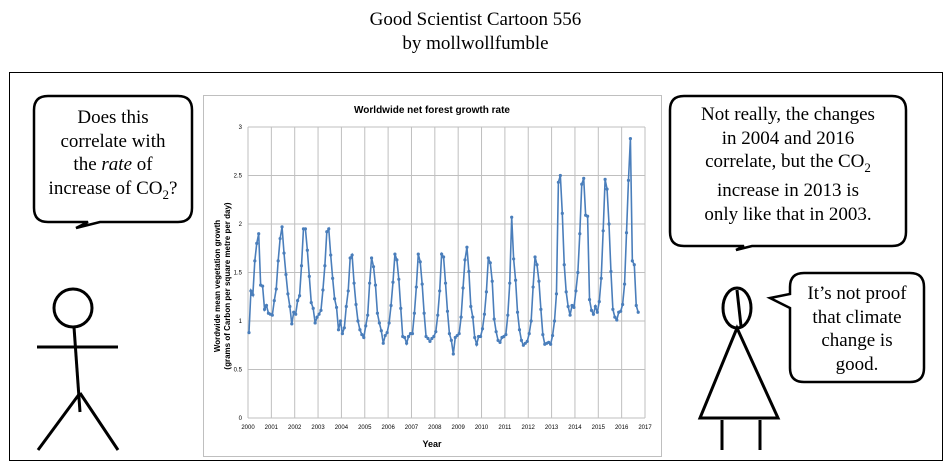  I want to click on chart-title: Worldwide net forest growth rate, so click(432, 110).